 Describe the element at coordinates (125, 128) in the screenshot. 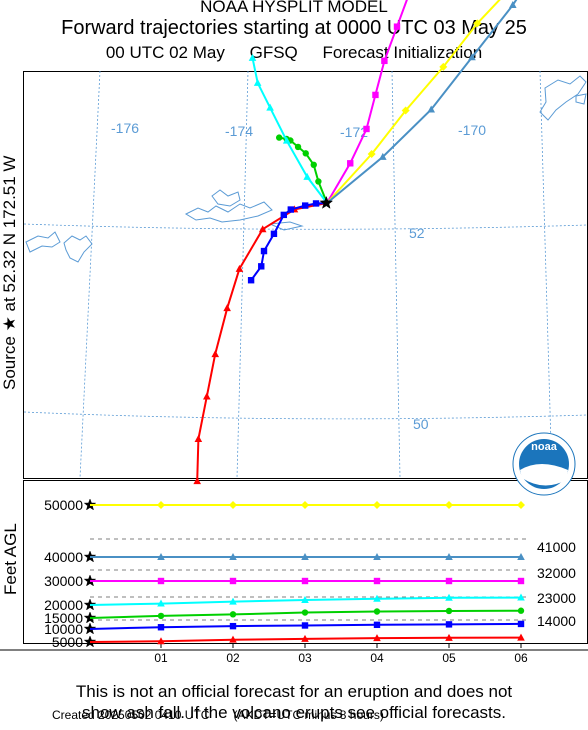

I see `longitude-label: -176` at that location.